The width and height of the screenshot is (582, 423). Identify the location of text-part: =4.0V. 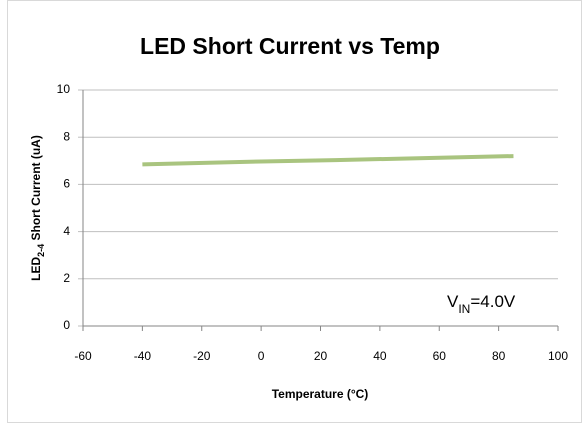
(493, 301).